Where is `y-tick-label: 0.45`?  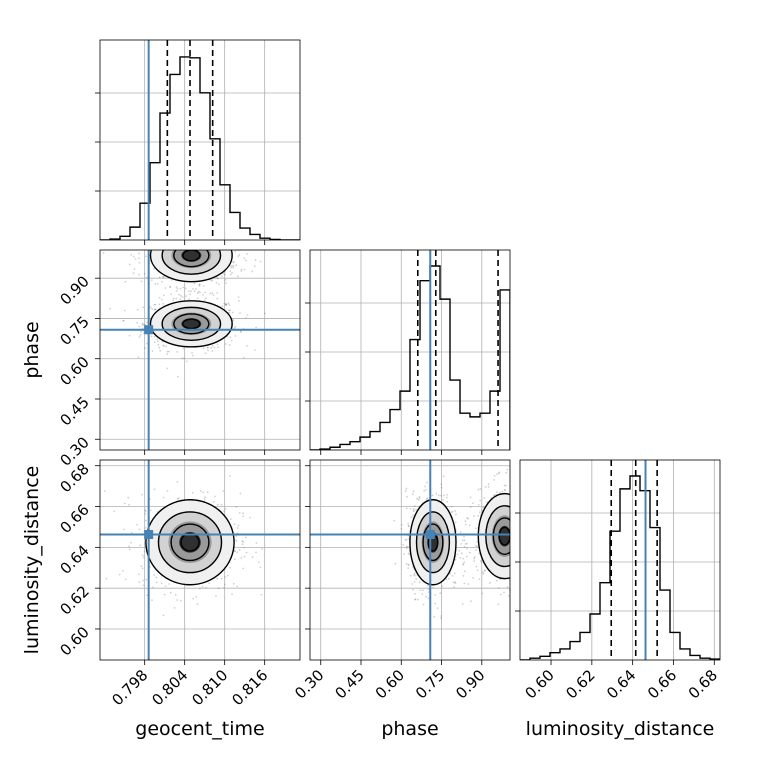
y-tick-label: 0.45 is located at coordinates (74, 411).